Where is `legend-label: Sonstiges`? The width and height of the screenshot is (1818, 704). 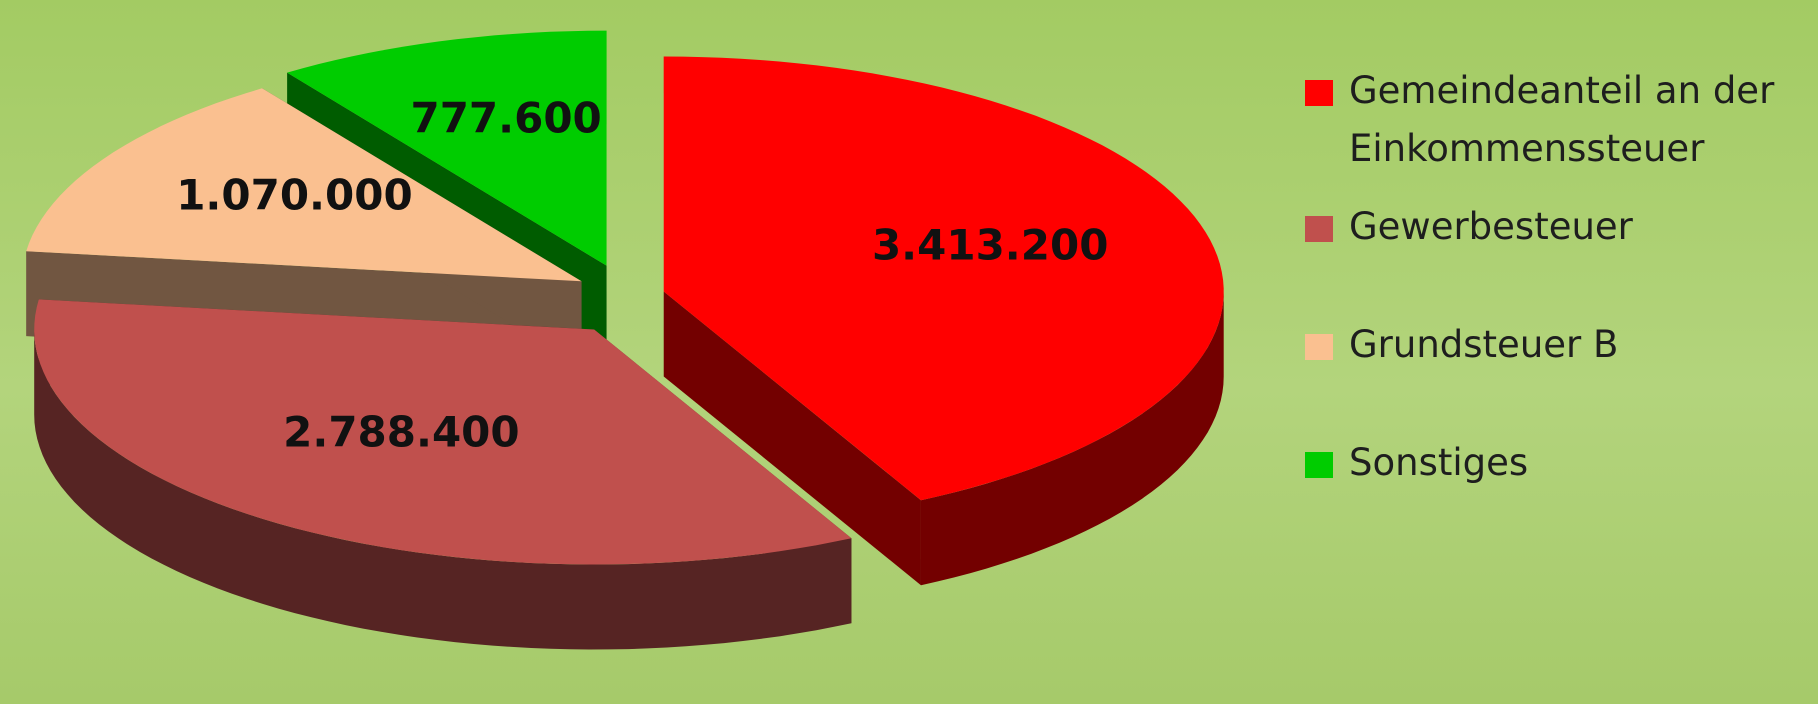
legend-label: Sonstiges is located at coordinates (1439, 462).